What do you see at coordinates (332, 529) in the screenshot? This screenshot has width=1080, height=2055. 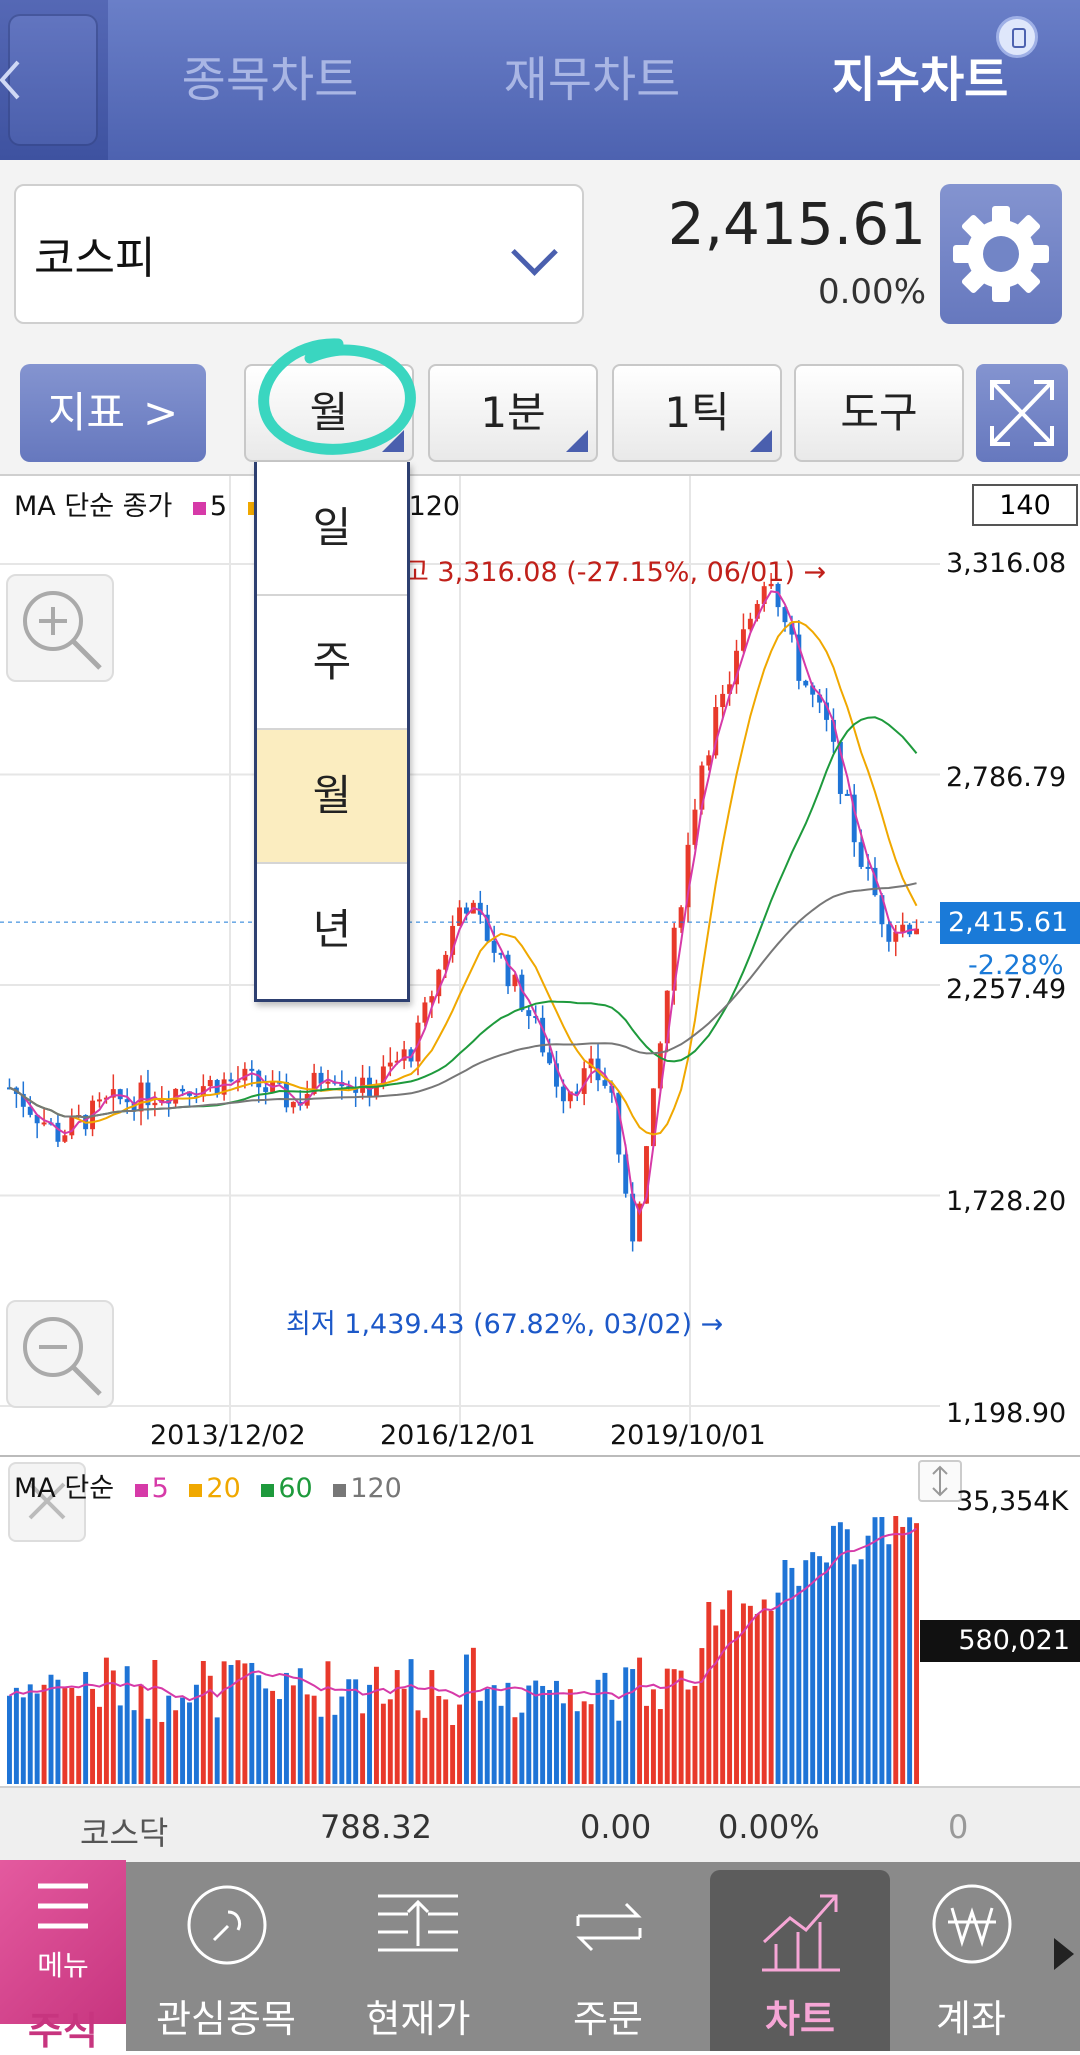 I see `period-option-day: 일` at bounding box center [332, 529].